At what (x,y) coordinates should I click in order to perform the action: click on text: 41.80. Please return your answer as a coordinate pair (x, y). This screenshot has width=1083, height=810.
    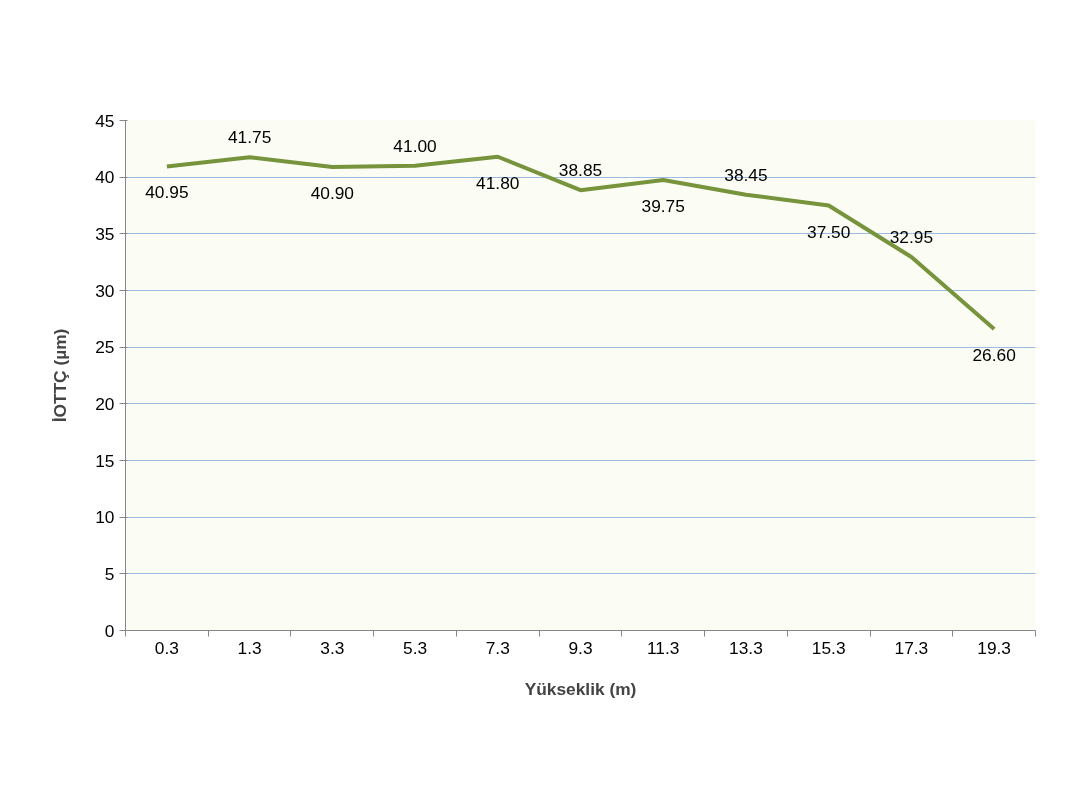
    Looking at the image, I should click on (498, 182).